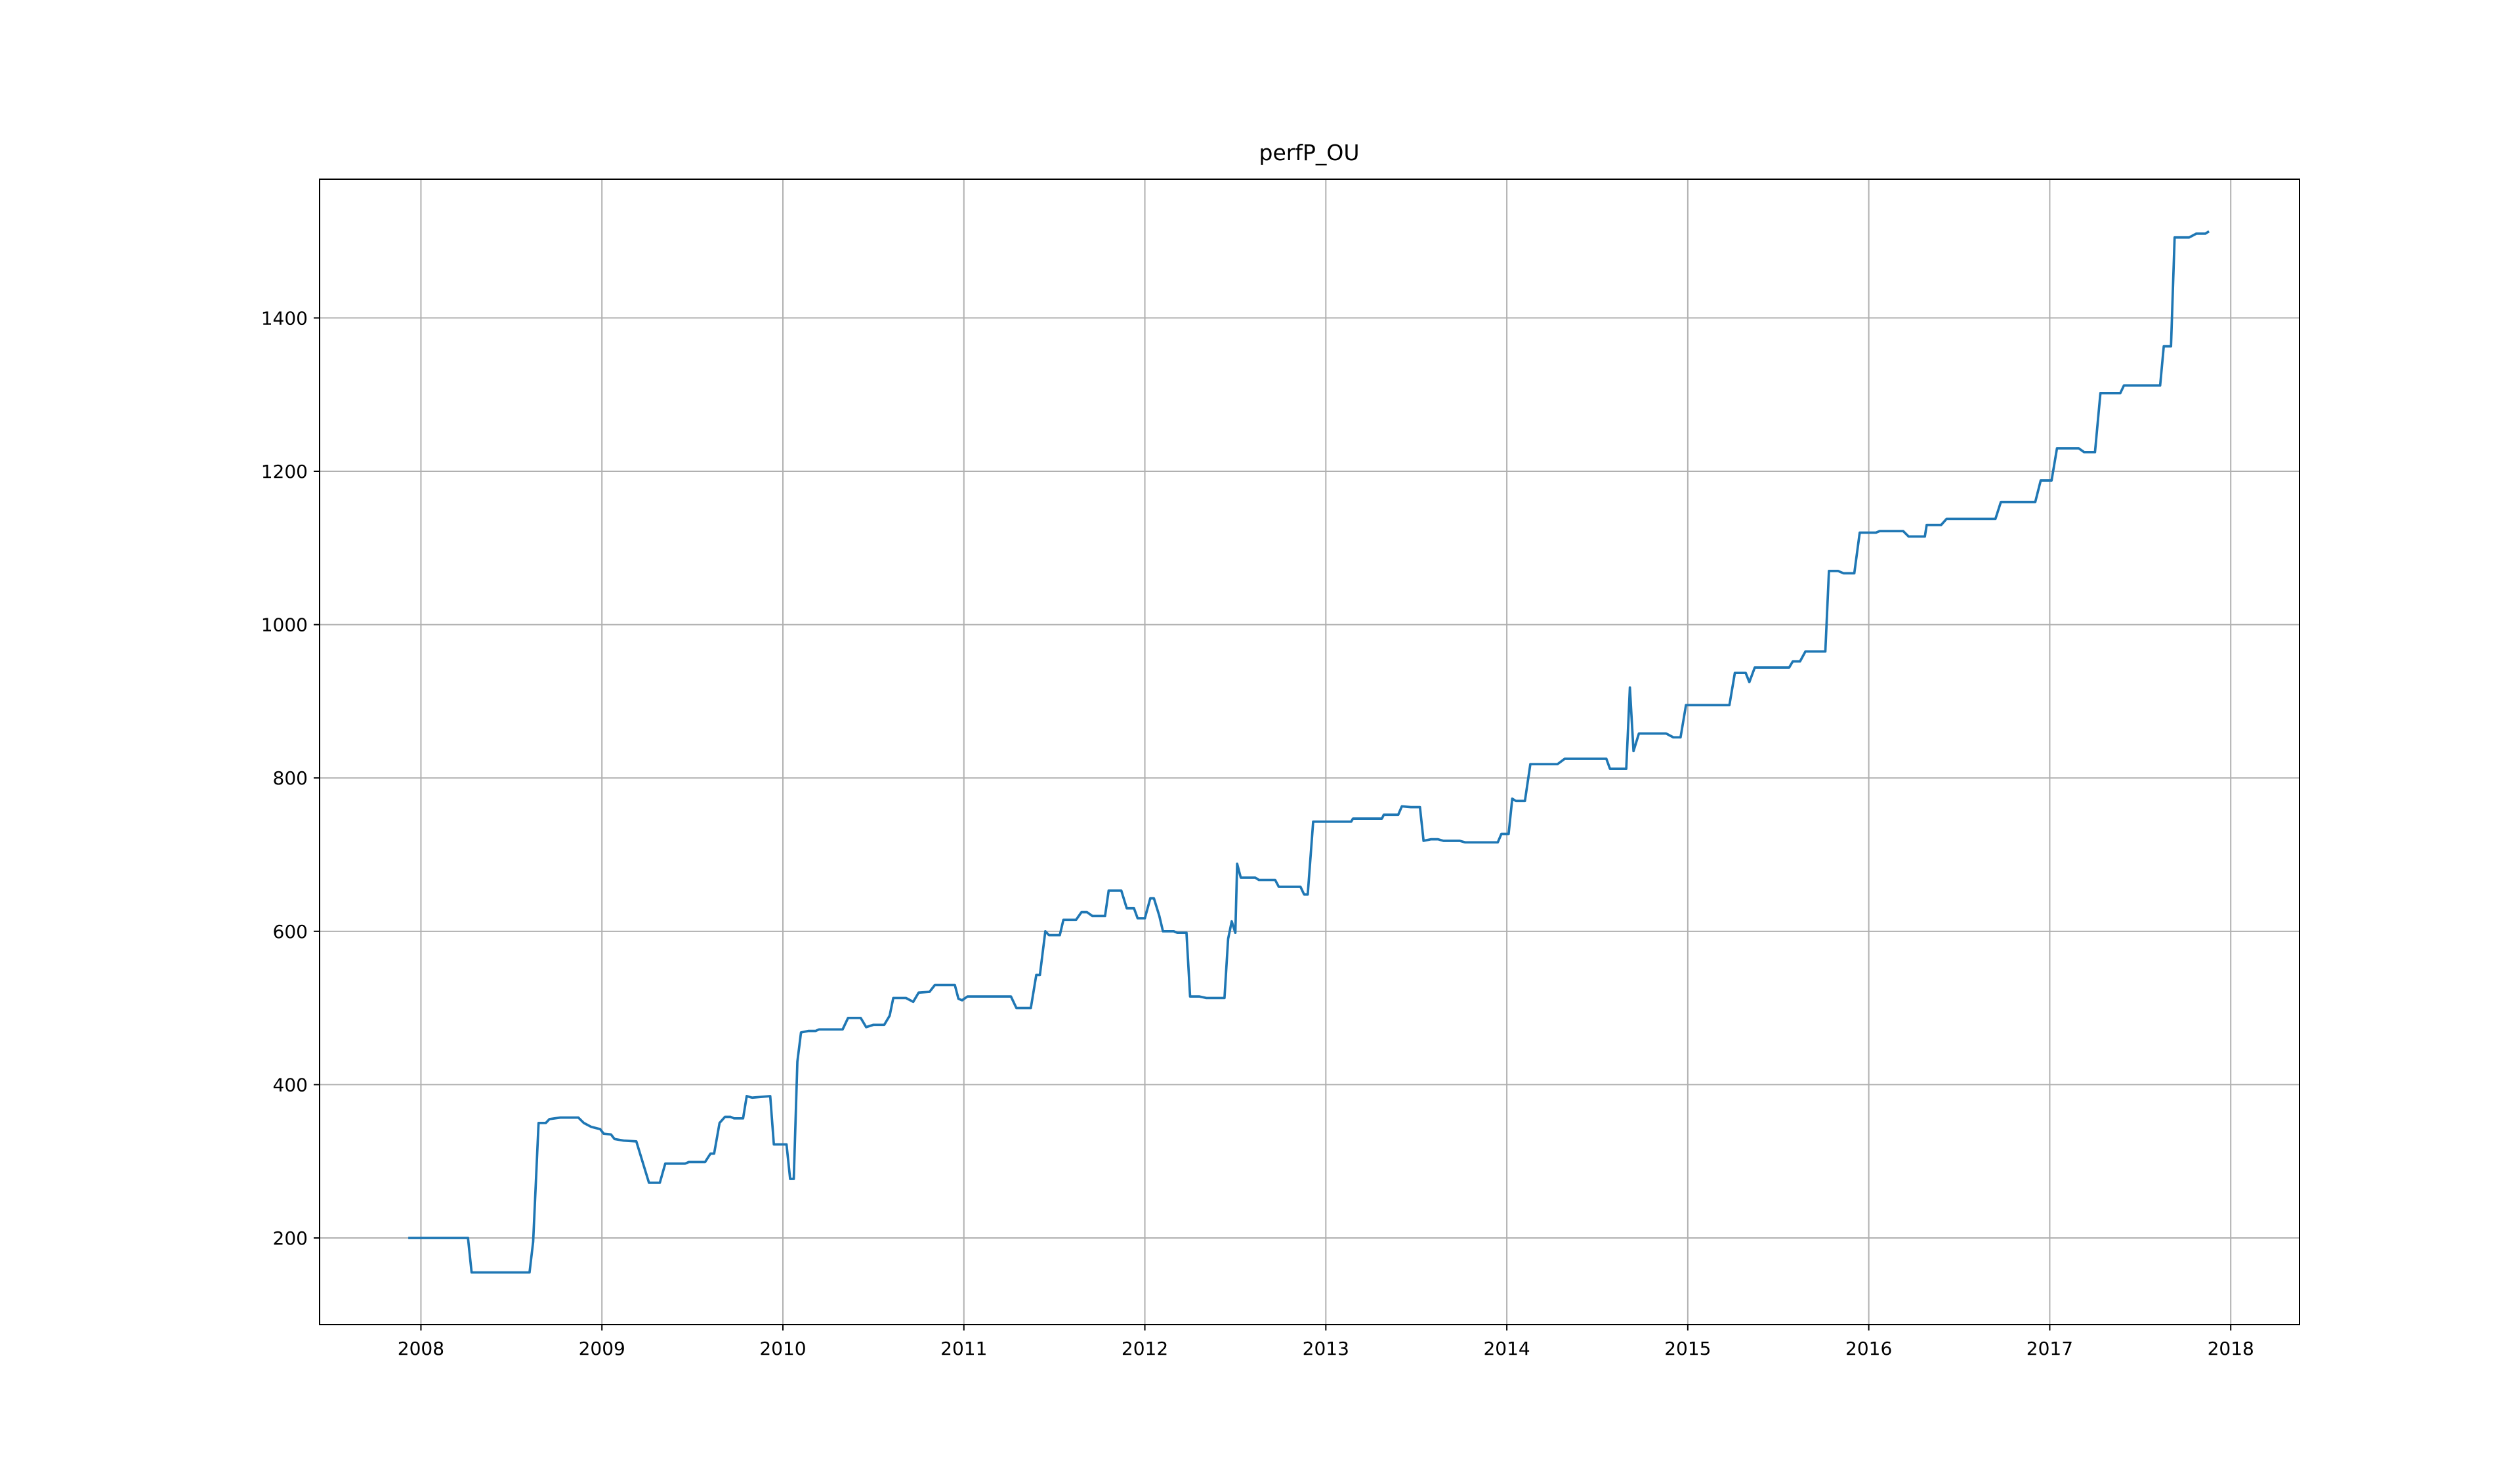 The width and height of the screenshot is (2520, 1469). Describe the element at coordinates (290, 778) in the screenshot. I see `y-tick-label: 800` at that location.